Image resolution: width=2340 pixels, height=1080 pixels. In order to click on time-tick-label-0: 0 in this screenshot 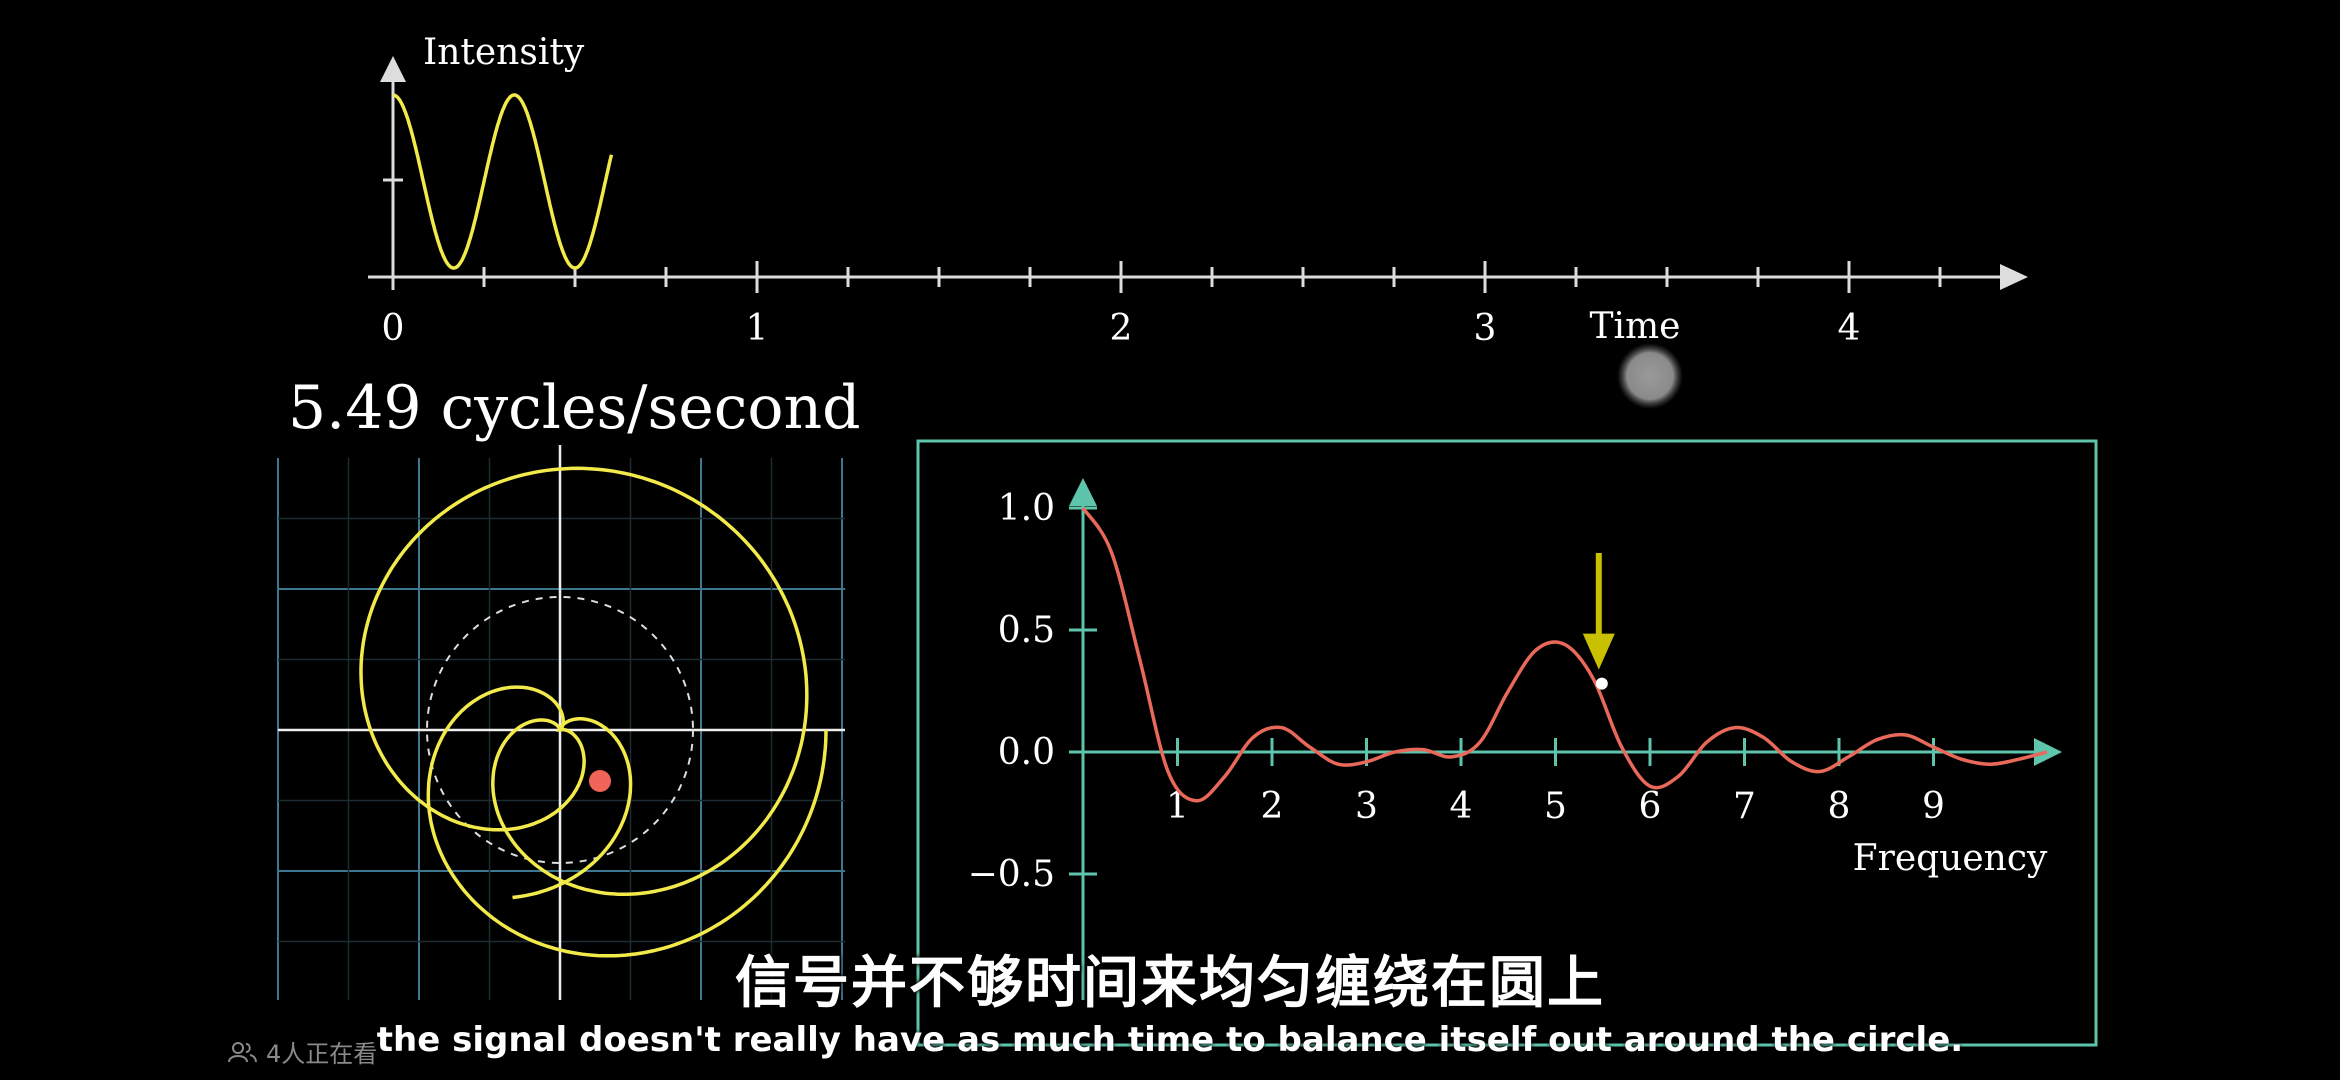, I will do `click(393, 328)`.